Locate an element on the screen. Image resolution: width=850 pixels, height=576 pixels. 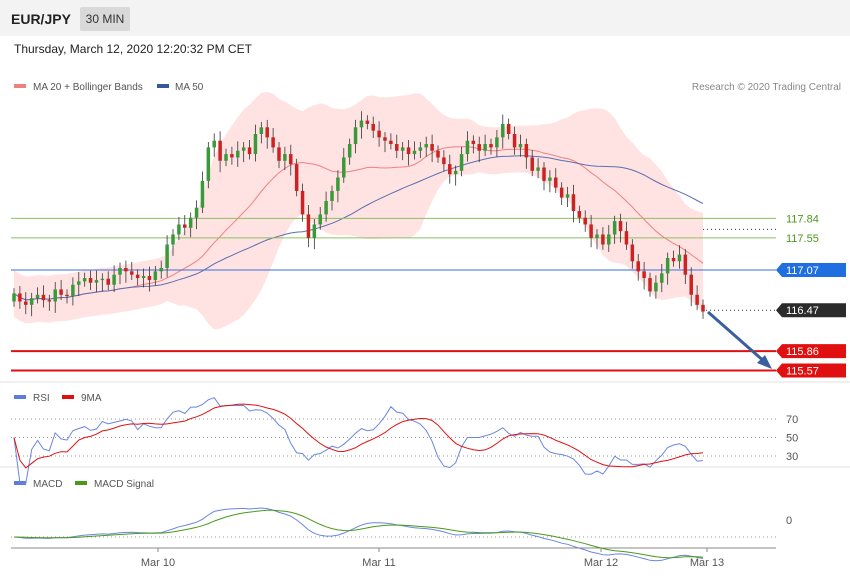
macd-signal-line is located at coordinates (358, 534).